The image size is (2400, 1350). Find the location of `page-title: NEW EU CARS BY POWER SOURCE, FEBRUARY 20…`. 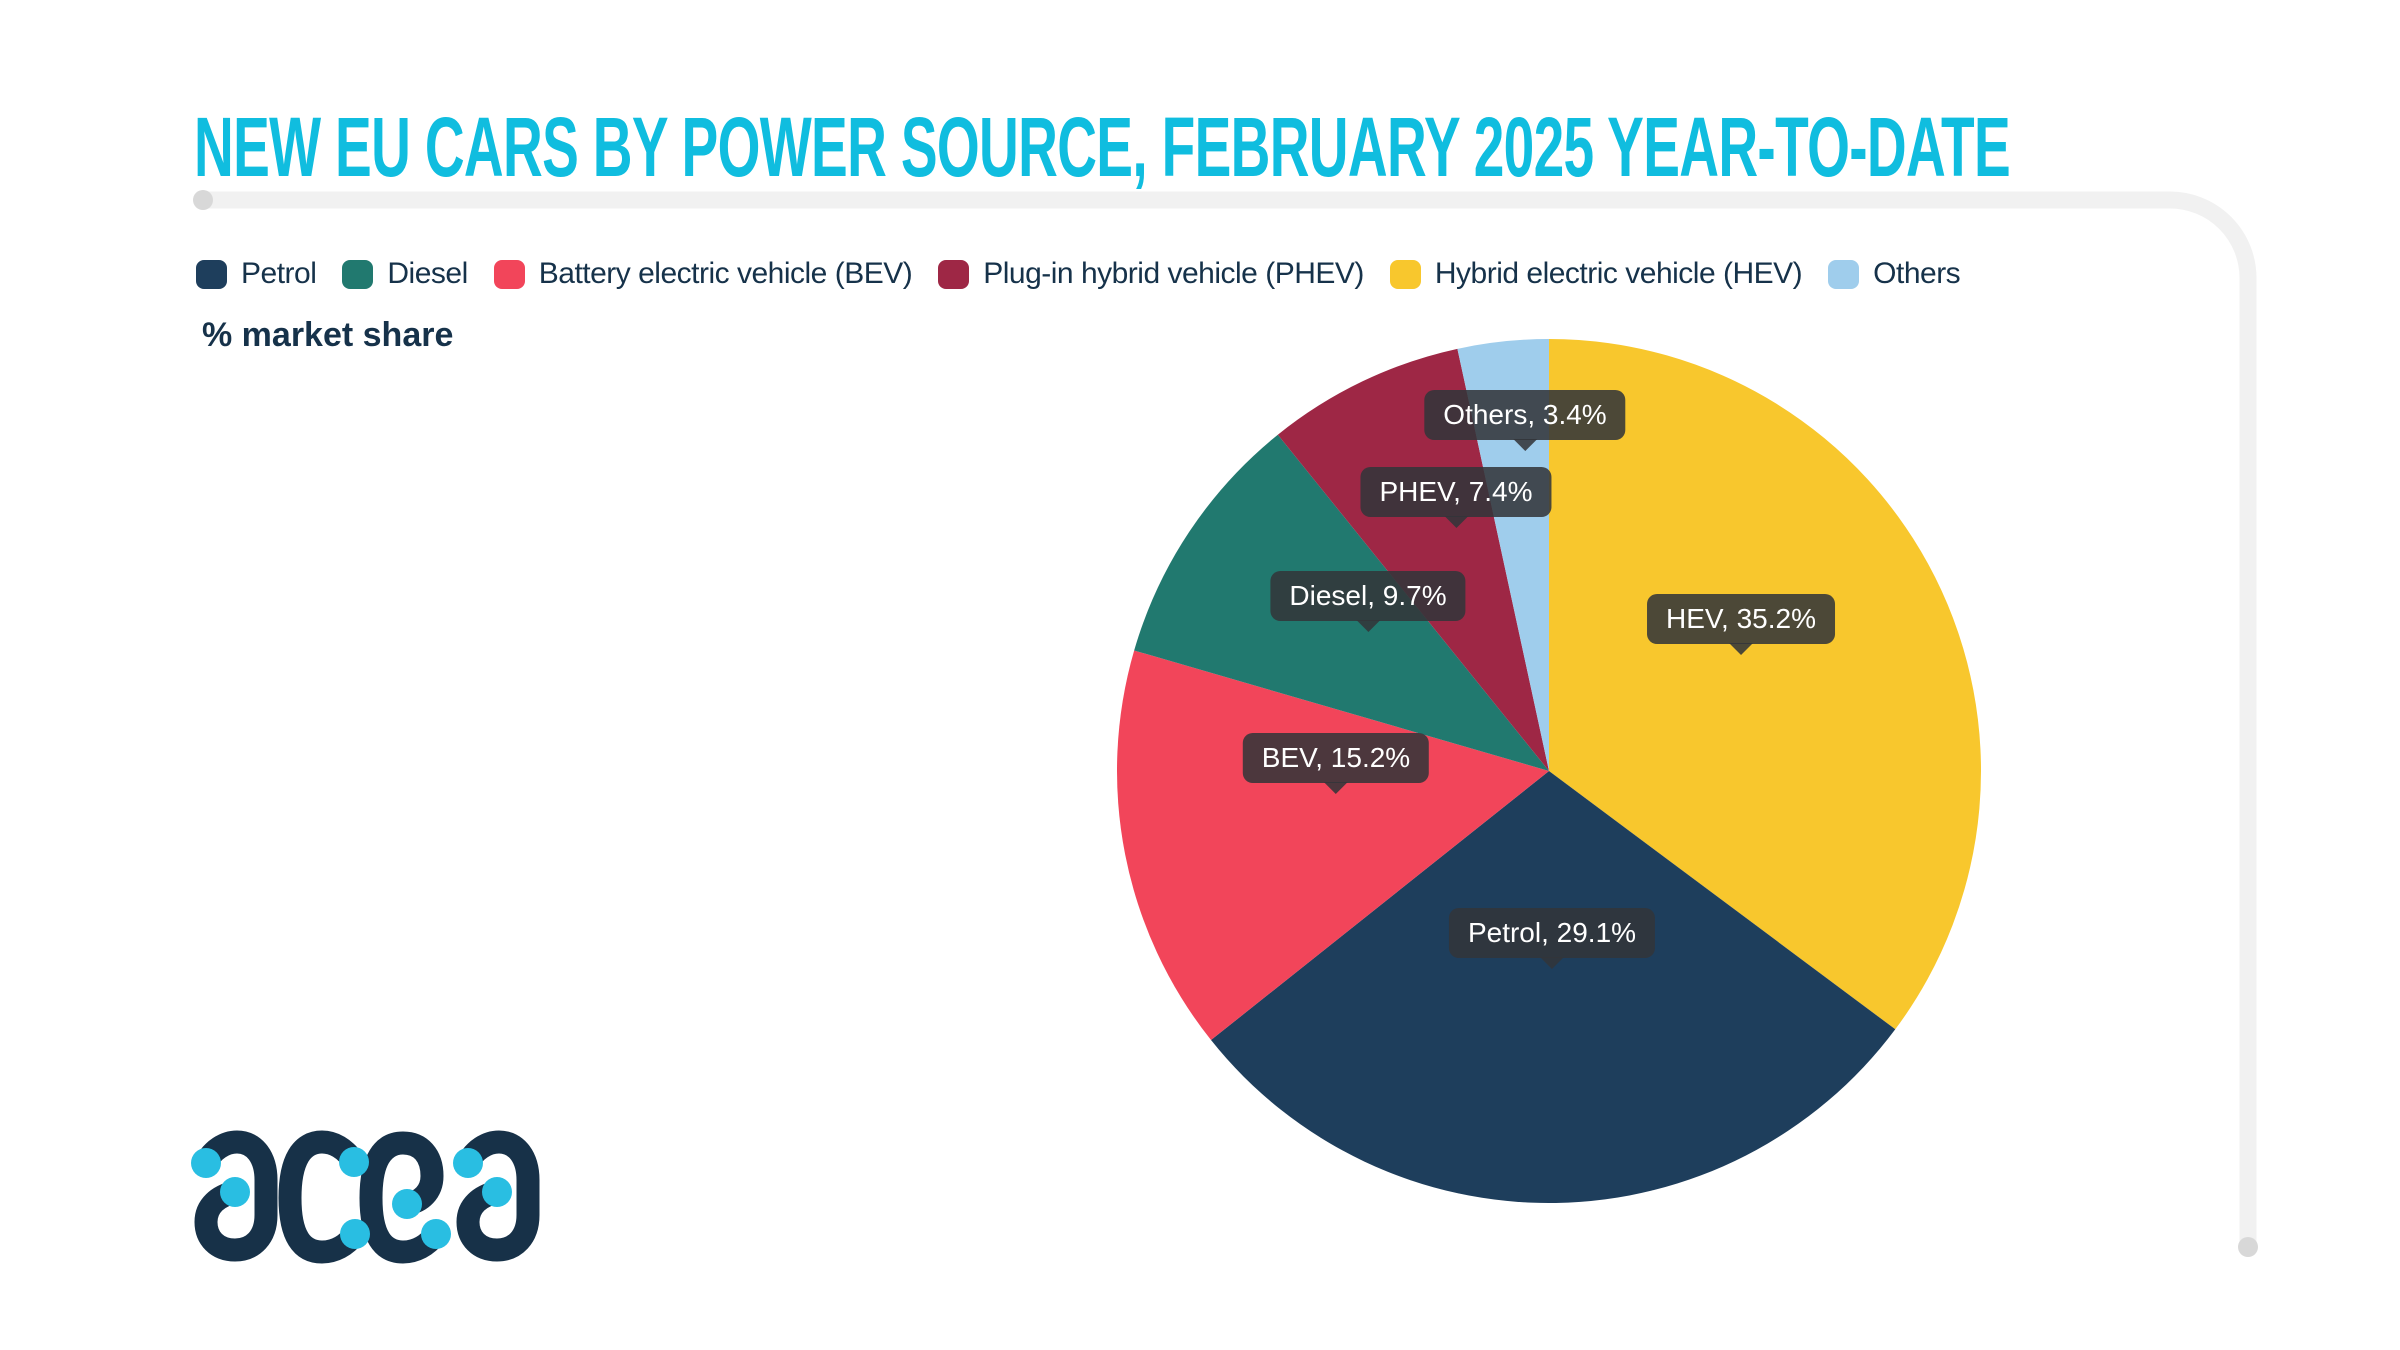

page-title: NEW EU CARS BY POWER SOURCE, FEBRUARY 20… is located at coordinates (1102, 147).